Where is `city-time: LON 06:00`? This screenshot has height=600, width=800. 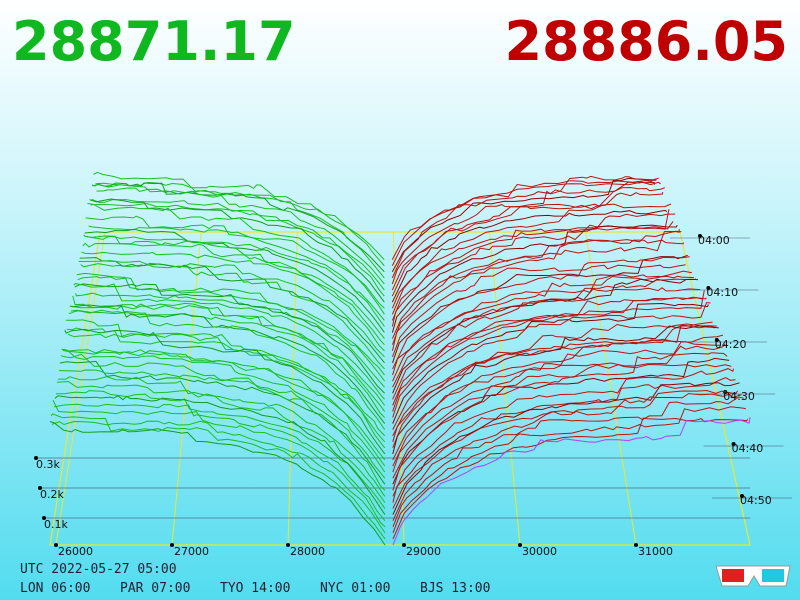
city-time: LON 06:00 is located at coordinates (55, 588).